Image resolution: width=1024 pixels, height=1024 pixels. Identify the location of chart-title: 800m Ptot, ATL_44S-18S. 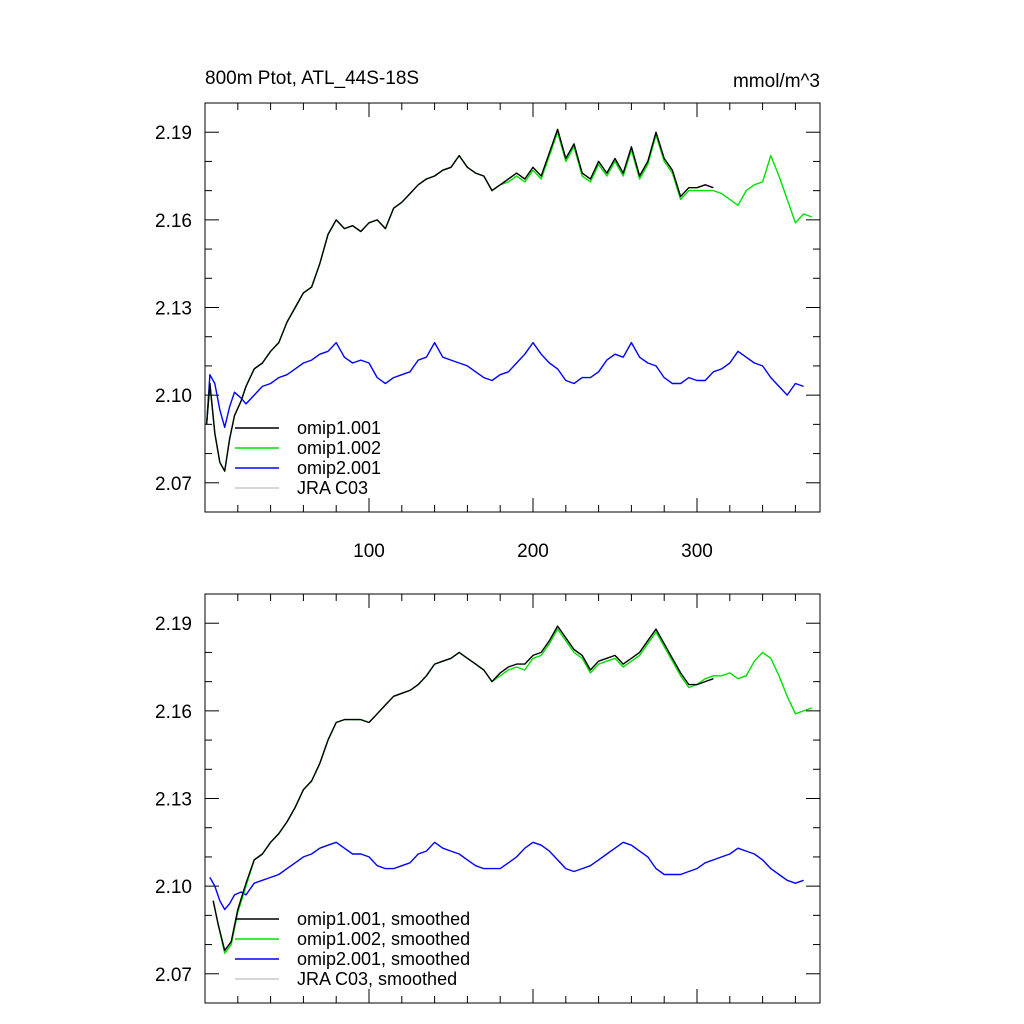
(312, 78).